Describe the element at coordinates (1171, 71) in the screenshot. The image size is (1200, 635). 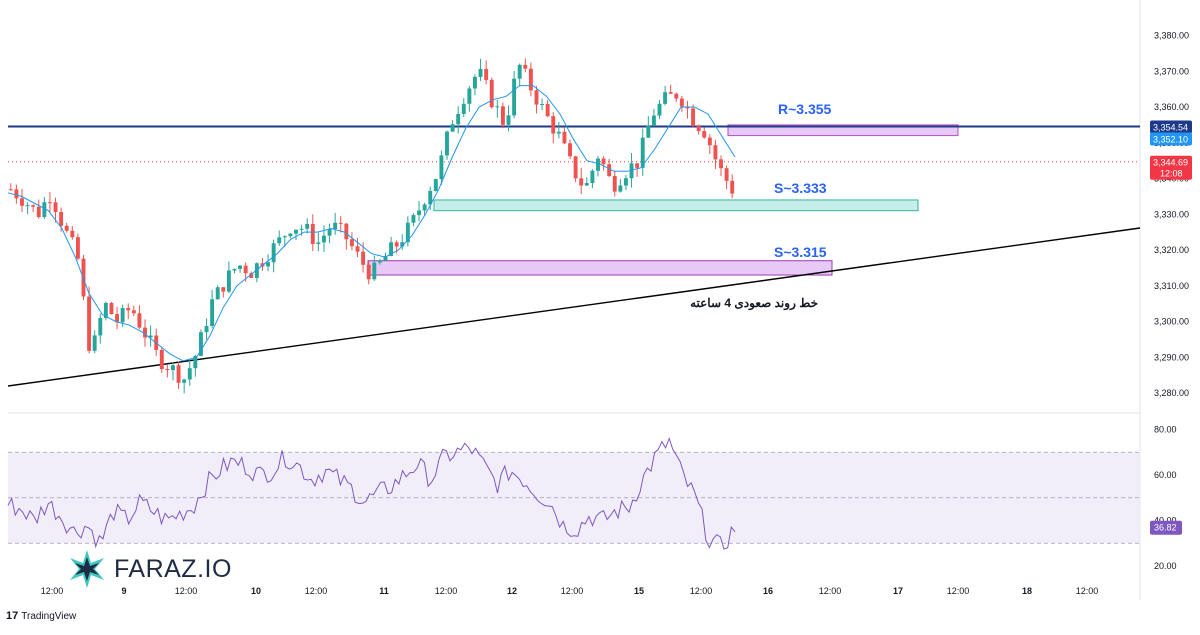
I see `price-tick-label: 3,370.00` at that location.